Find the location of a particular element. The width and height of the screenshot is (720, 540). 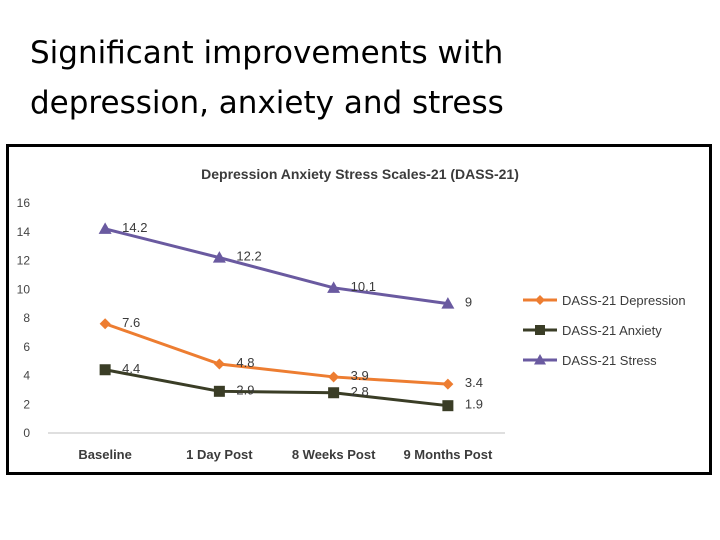

y-tick-label: 8 is located at coordinates (26, 318).